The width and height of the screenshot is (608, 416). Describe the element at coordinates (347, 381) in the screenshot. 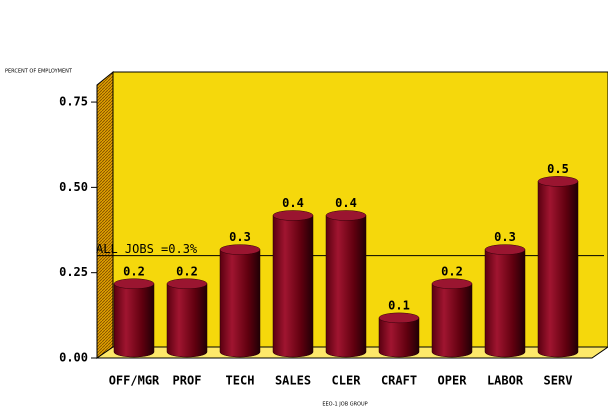

I see `x-tick-label: CLER` at that location.